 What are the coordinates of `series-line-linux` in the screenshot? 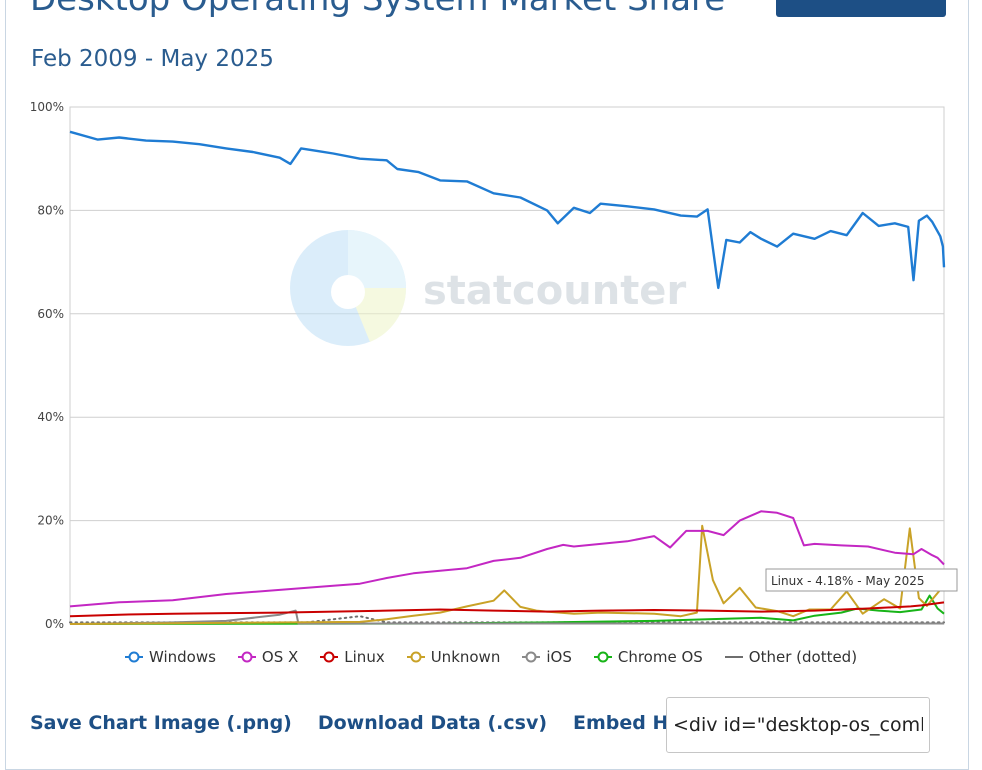 It's located at (507, 609).